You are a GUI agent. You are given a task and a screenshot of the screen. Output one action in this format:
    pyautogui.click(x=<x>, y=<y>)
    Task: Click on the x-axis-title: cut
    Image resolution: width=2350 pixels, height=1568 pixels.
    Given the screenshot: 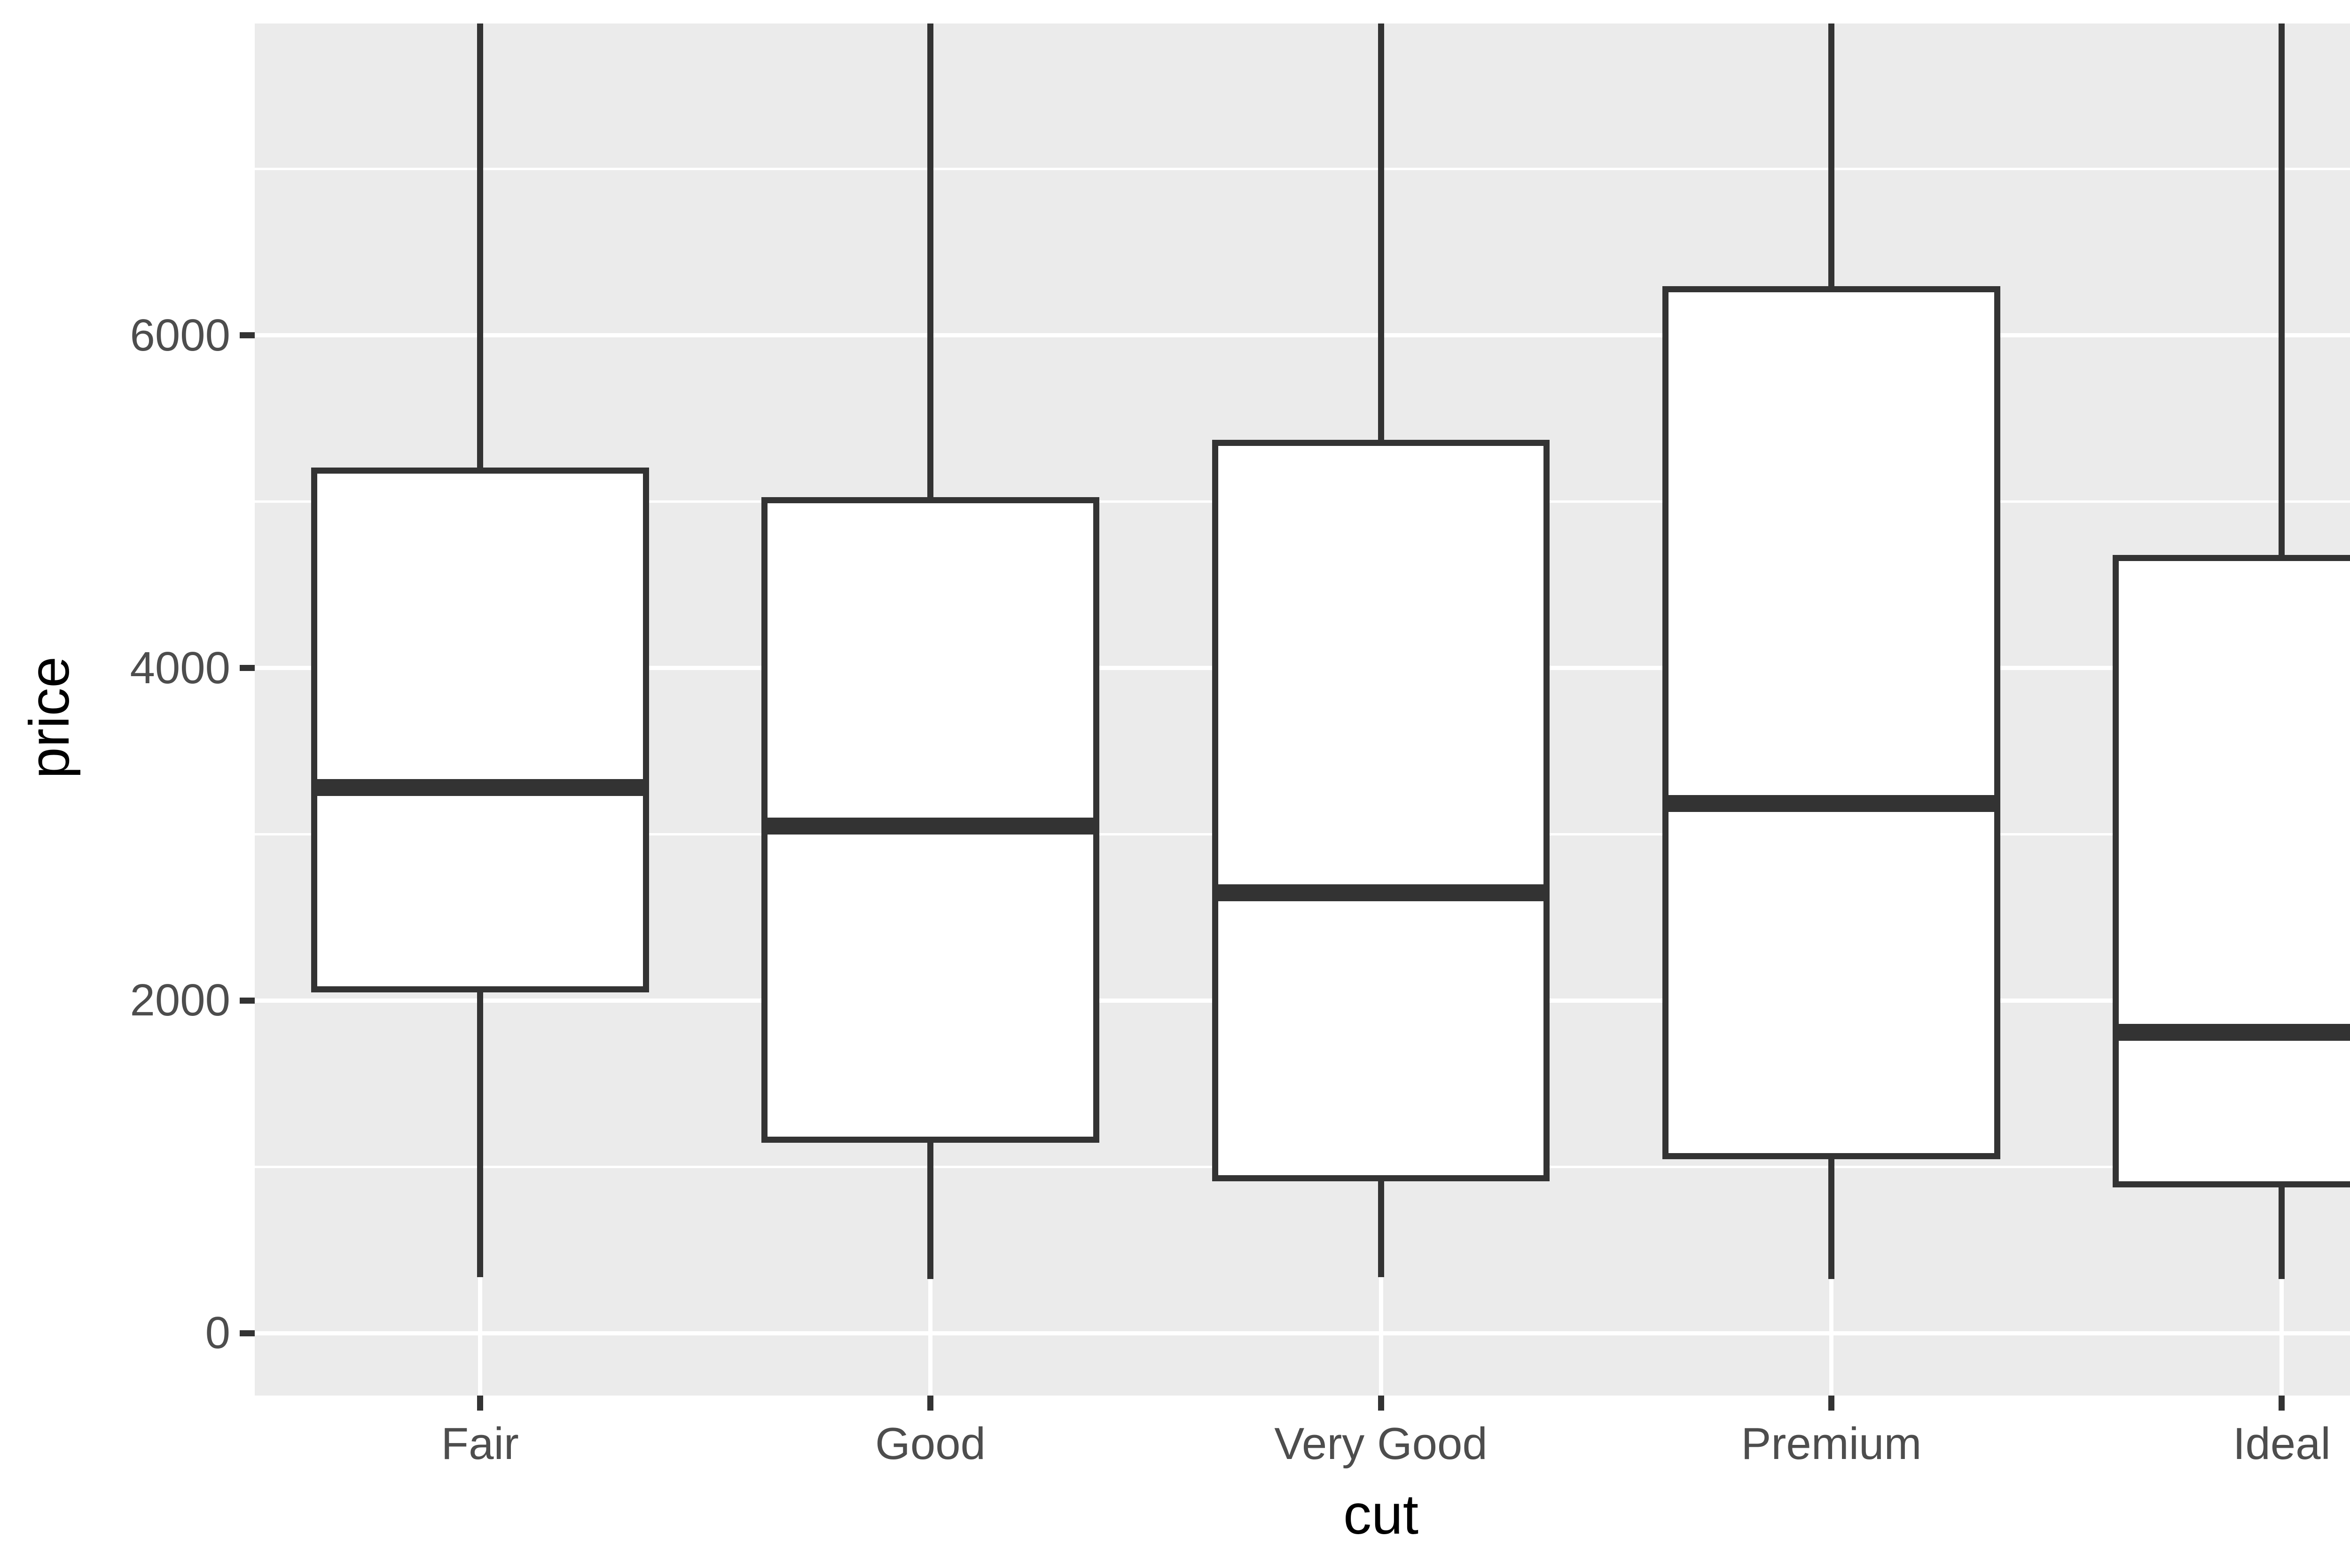 What is the action you would take?
    pyautogui.click(x=1381, y=1514)
    